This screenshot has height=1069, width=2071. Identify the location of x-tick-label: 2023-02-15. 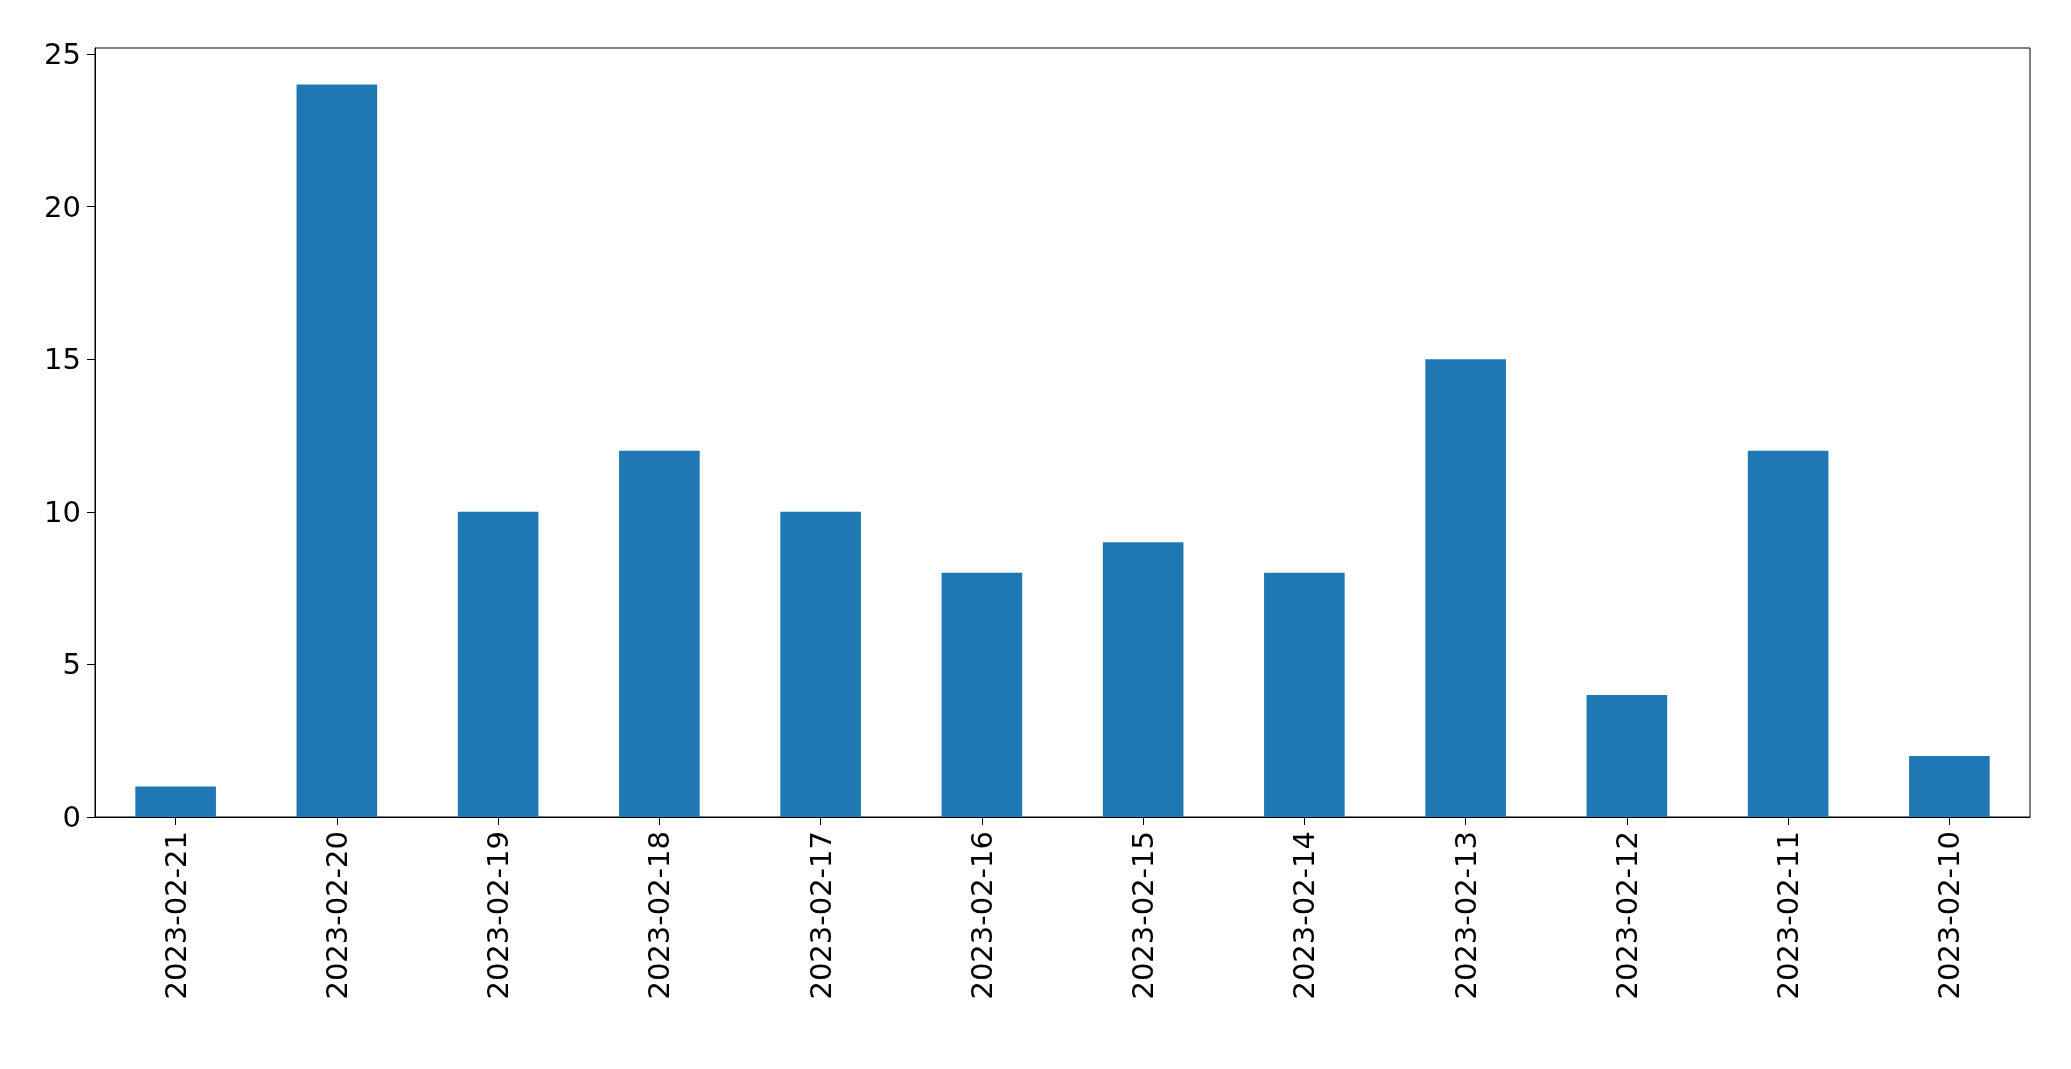
(1143, 915).